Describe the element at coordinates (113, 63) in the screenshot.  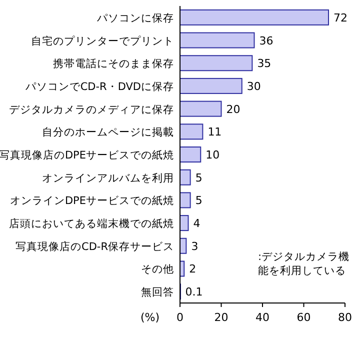
I see `y-tick-label: 携帯電話にそのまま保存` at that location.